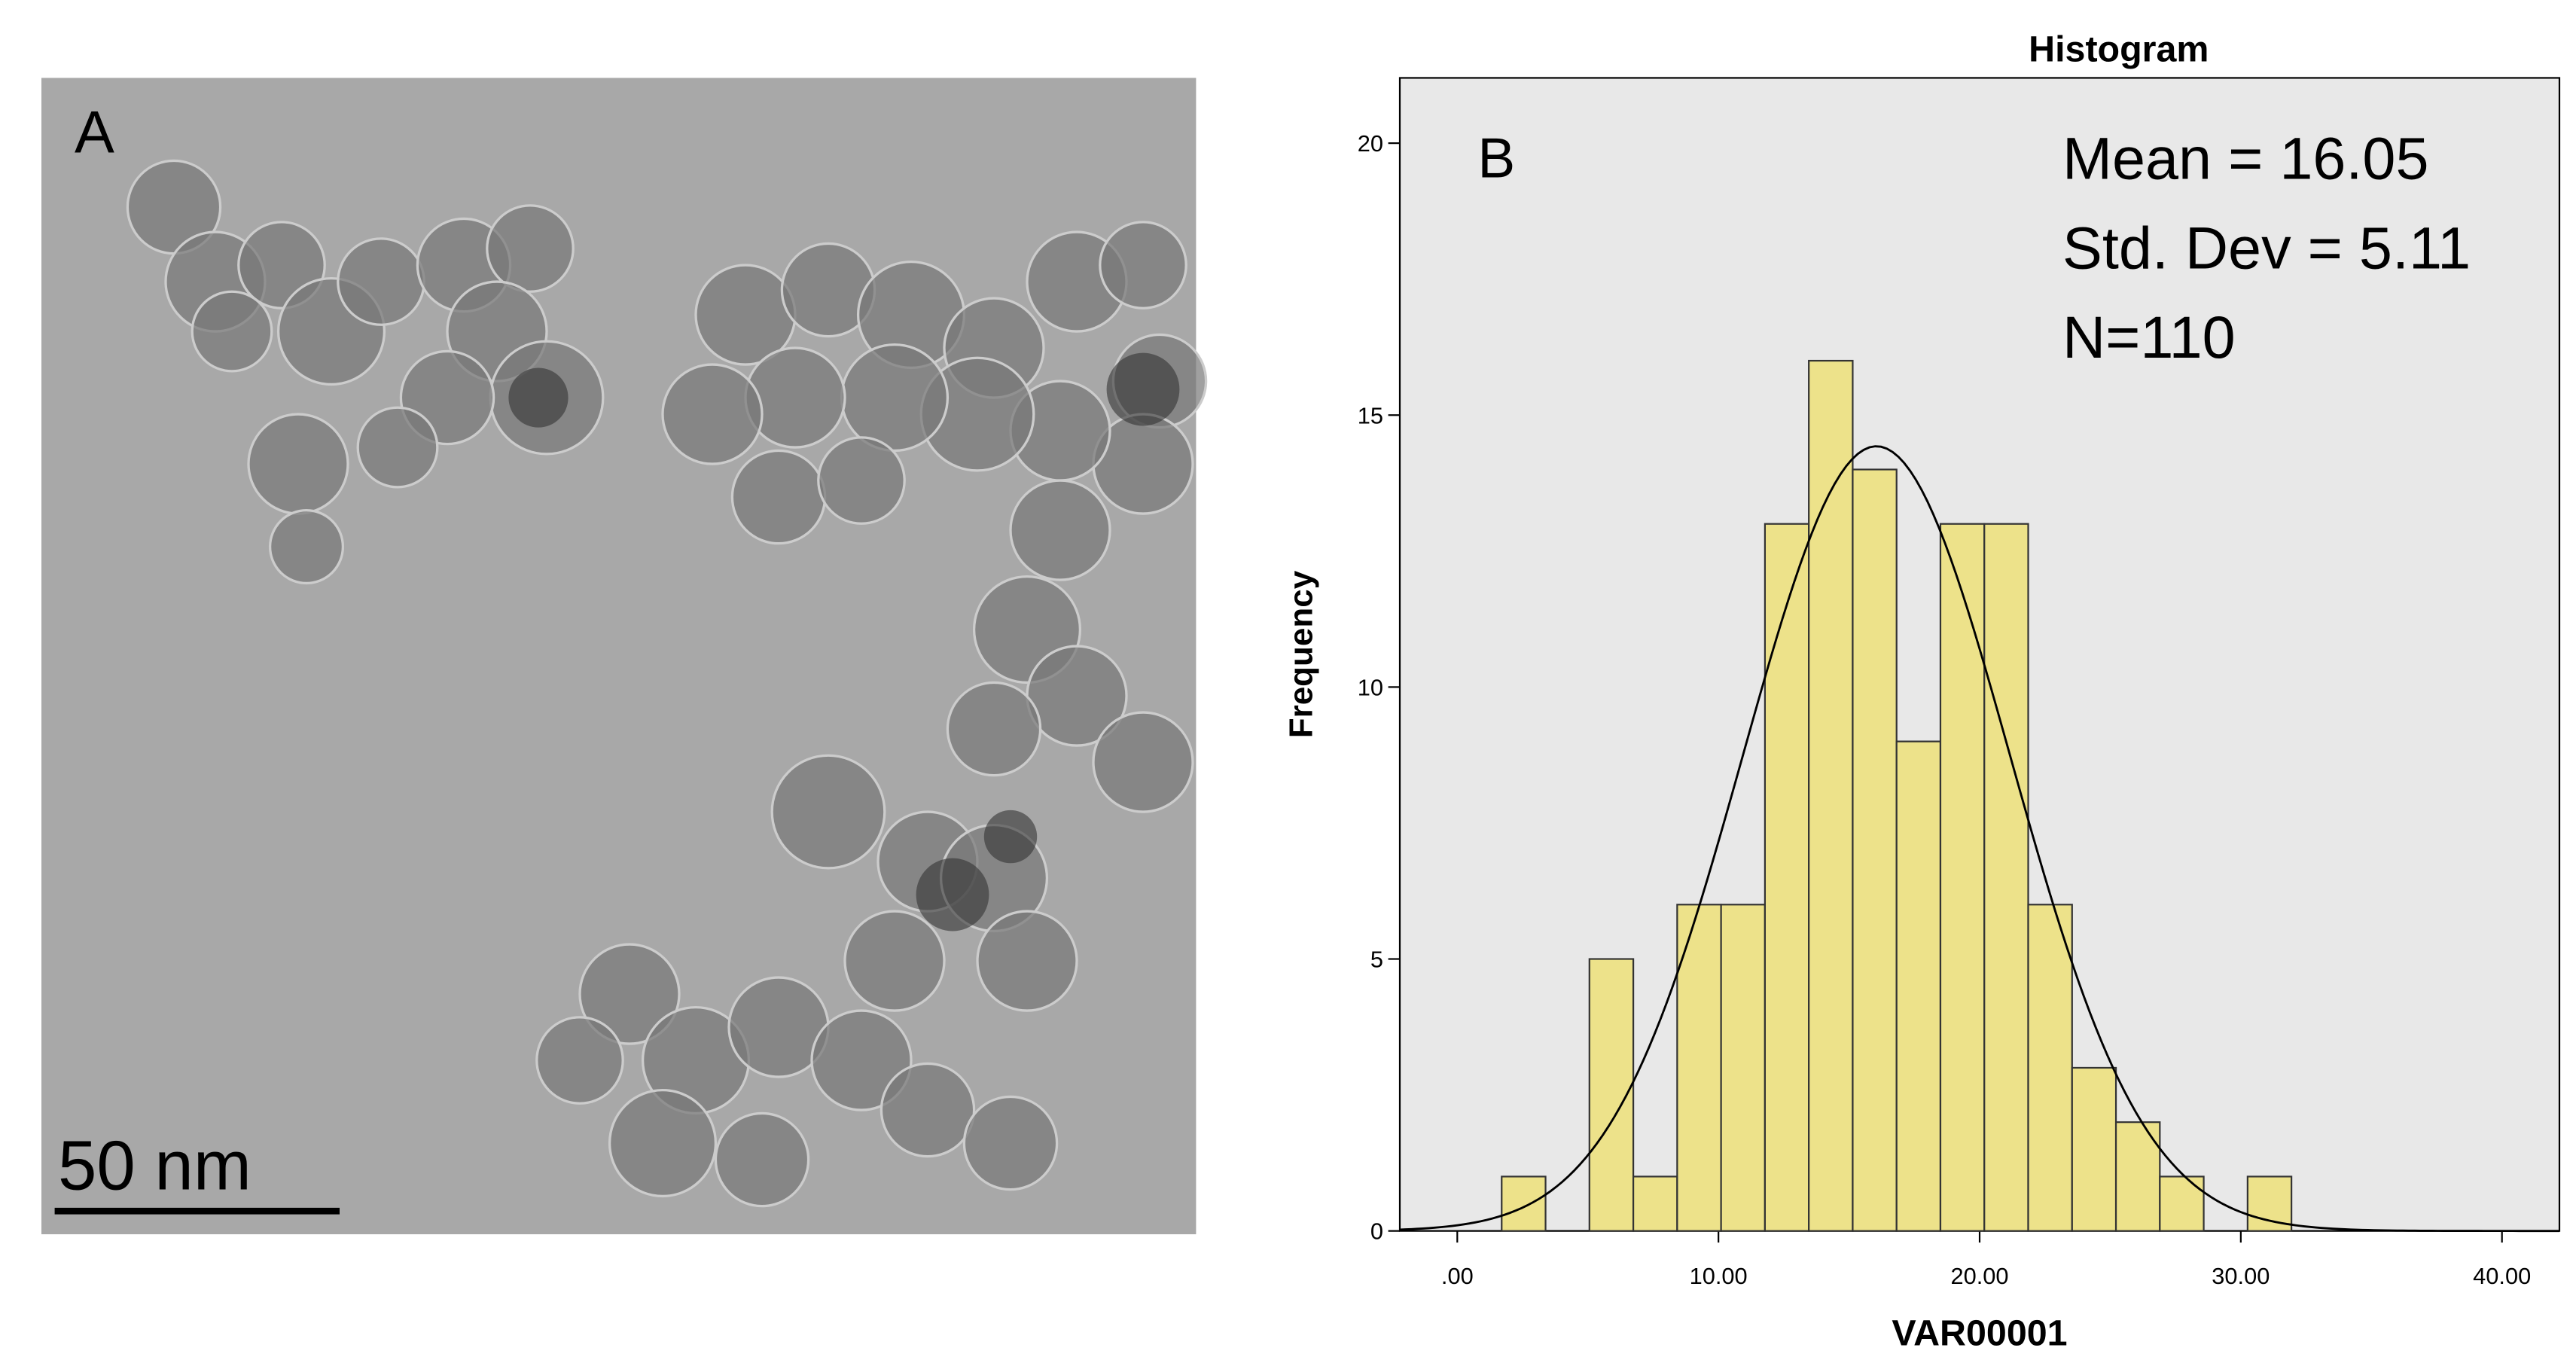  Describe the element at coordinates (1376, 960) in the screenshot. I see `y-tick-label: 5` at that location.